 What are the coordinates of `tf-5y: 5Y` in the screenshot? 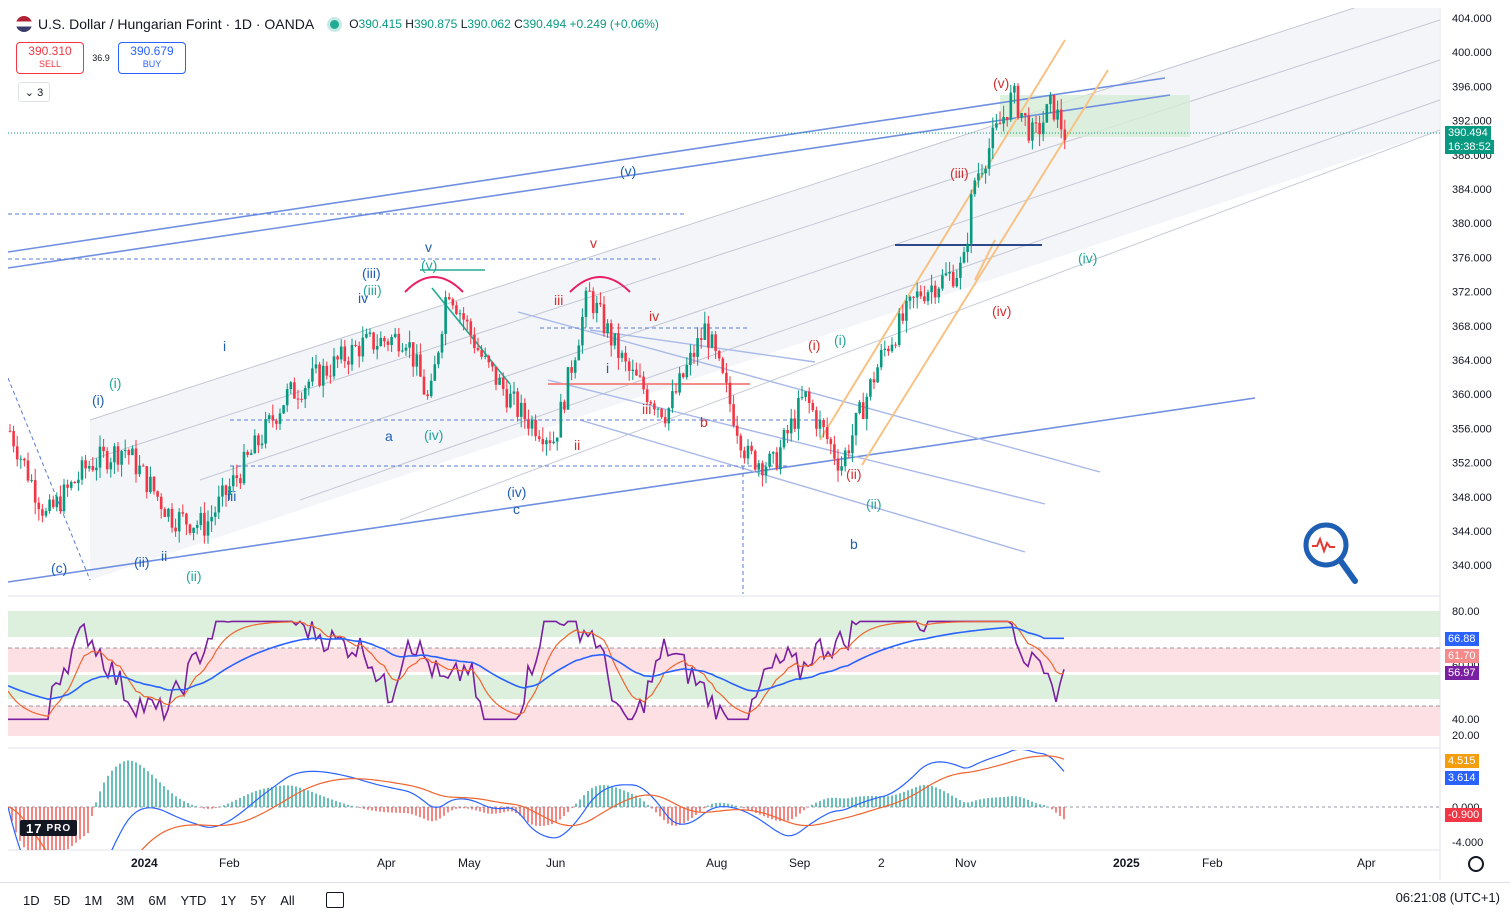 It's located at (258, 900).